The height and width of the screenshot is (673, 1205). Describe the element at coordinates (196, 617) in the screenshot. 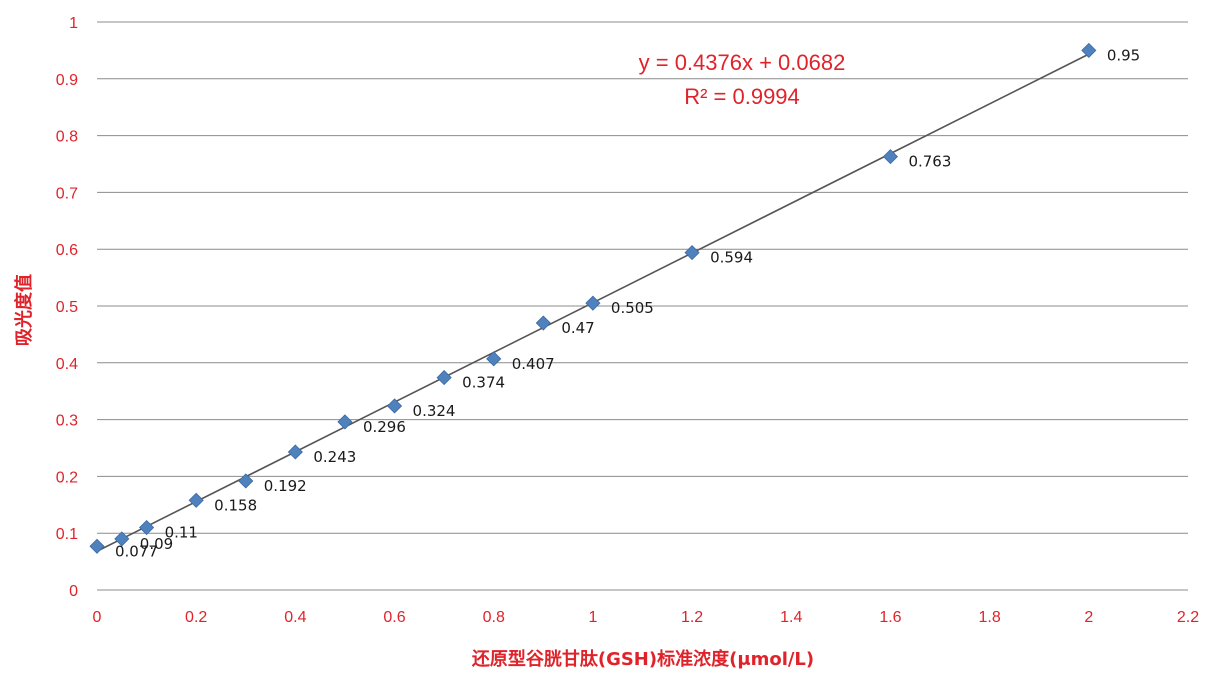

I see `x-tick-label: 0.2` at that location.